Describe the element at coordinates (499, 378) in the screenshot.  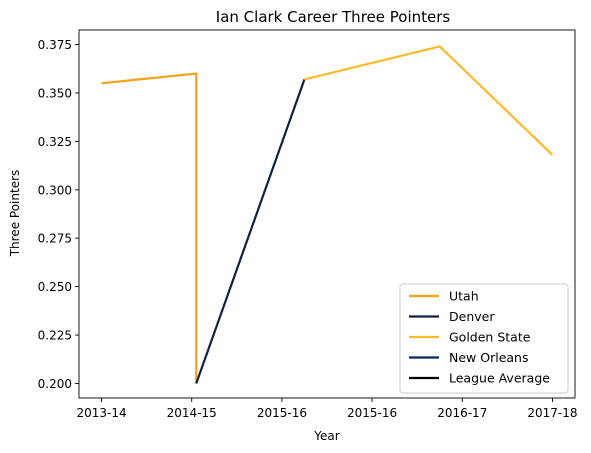
I see `legend-label: League Average` at that location.